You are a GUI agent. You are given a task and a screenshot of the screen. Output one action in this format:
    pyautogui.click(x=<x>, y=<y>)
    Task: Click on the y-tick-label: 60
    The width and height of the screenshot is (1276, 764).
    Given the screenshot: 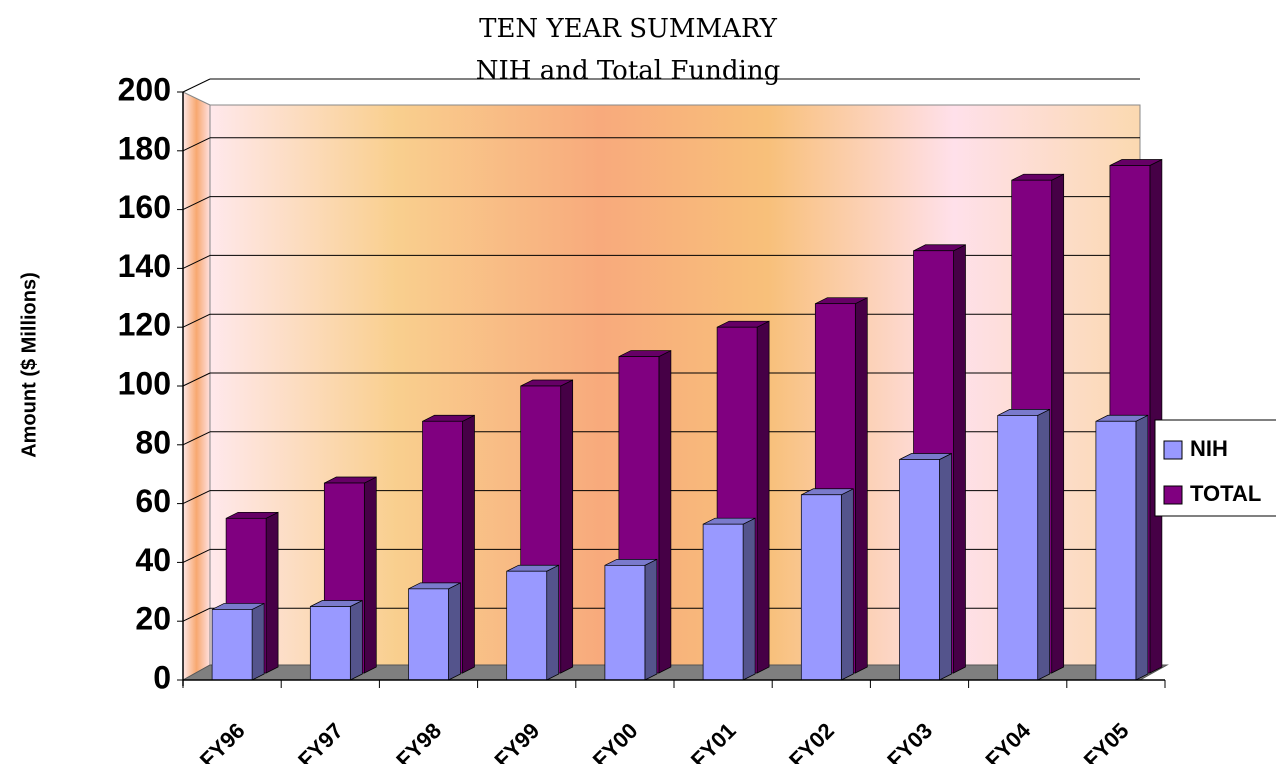 What is the action you would take?
    pyautogui.click(x=153, y=501)
    